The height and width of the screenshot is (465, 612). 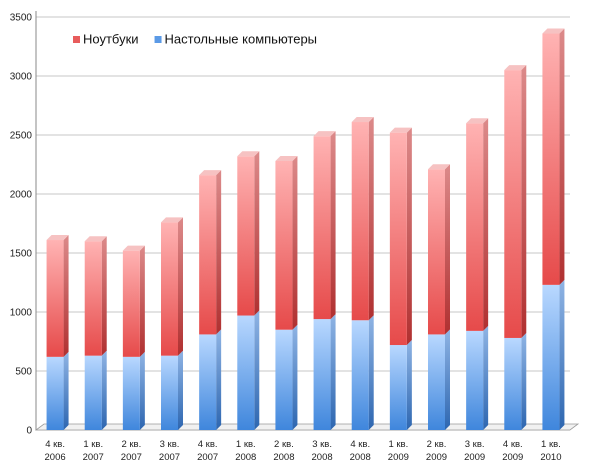 I want to click on x-tick-label: 1 кв. 2008, so click(x=245, y=451).